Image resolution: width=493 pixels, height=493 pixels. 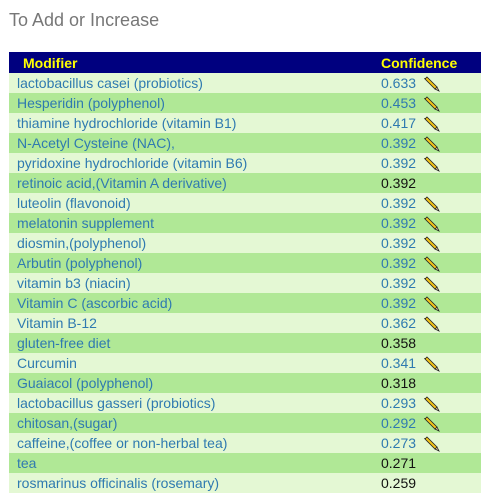 What do you see at coordinates (399, 483) in the screenshot?
I see `confidence-value: 0.259` at bounding box center [399, 483].